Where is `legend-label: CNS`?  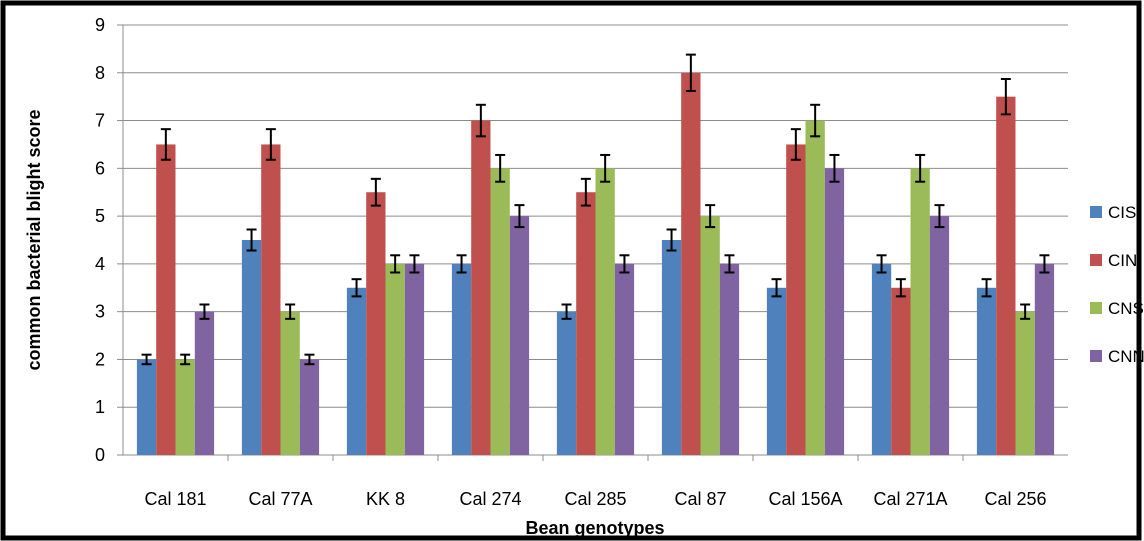
legend-label: CNS is located at coordinates (1126, 308).